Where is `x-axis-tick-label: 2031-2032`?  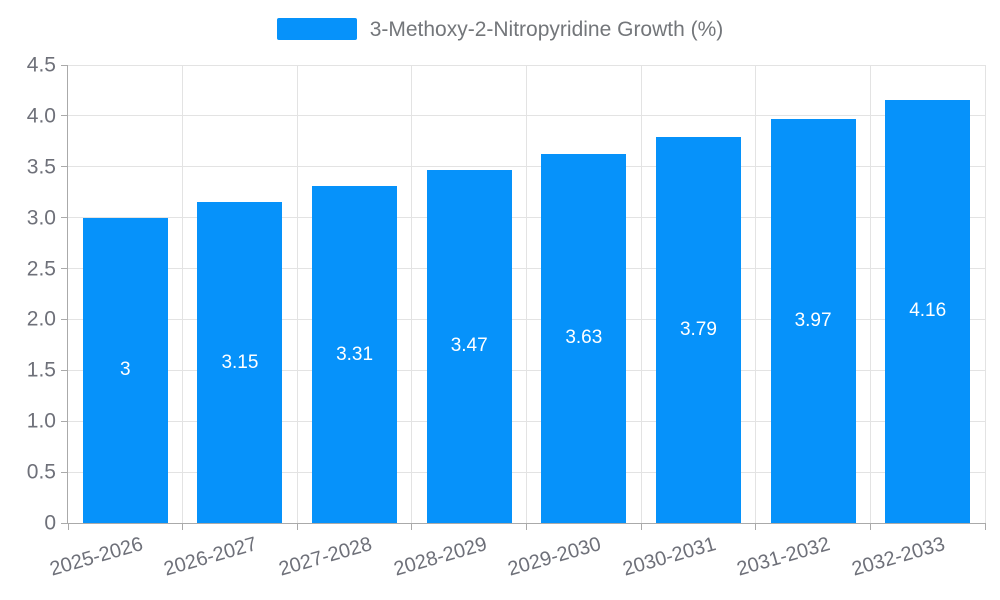 x-axis-tick-label: 2031-2032 is located at coordinates (783, 557).